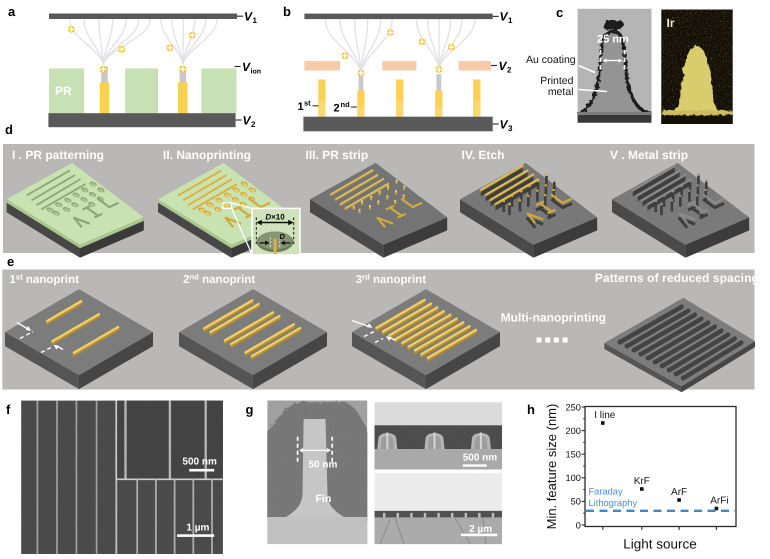 This screenshot has height=559, width=770. What do you see at coordinates (531, 409) in the screenshot?
I see `svg-text: h` at bounding box center [531, 409].